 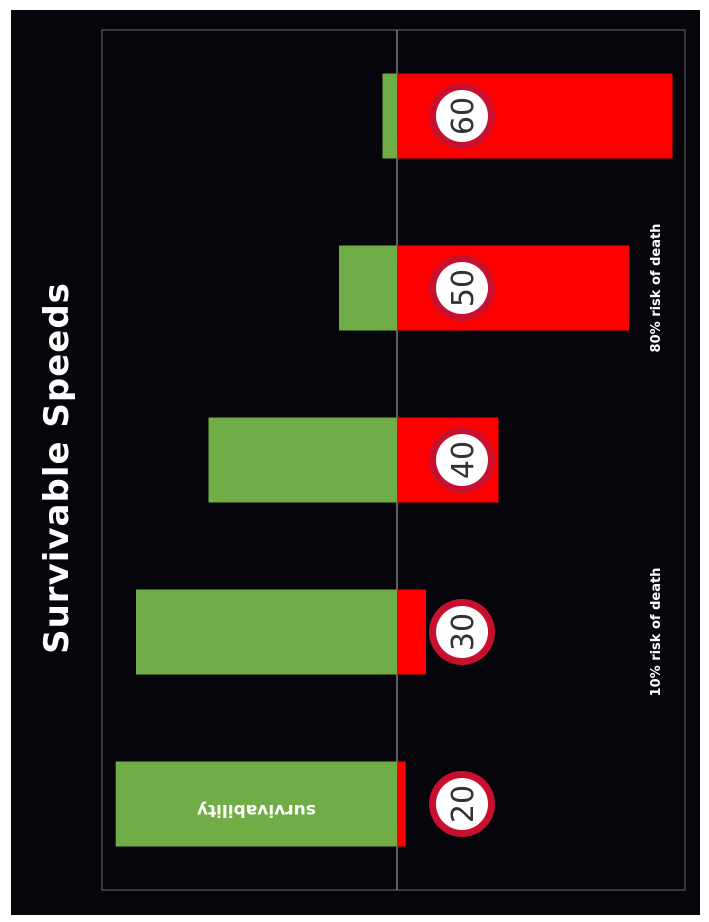 I want to click on speed-sign-50: 50, so click(x=462, y=288).